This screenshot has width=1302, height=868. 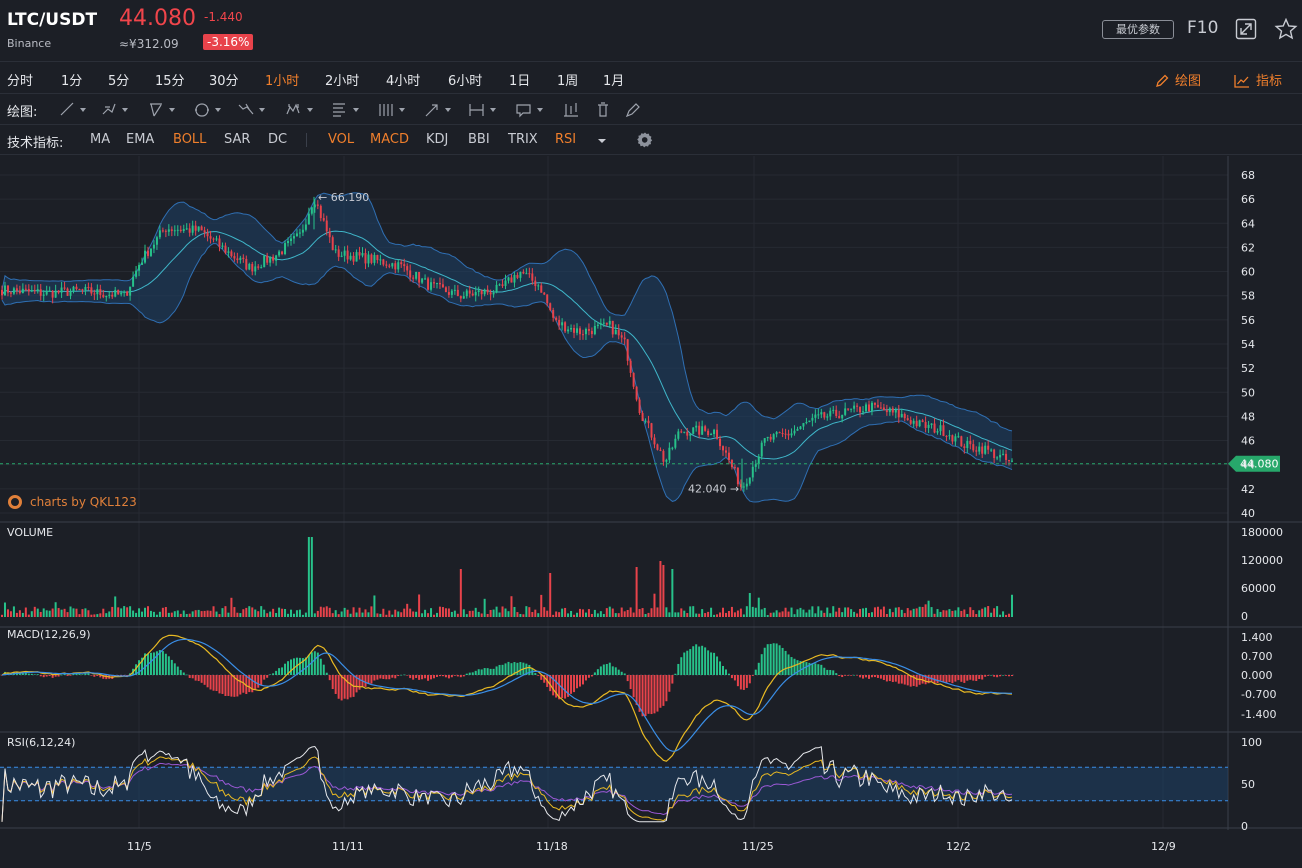 I want to click on fullscreen-icon, so click(x=1246, y=29).